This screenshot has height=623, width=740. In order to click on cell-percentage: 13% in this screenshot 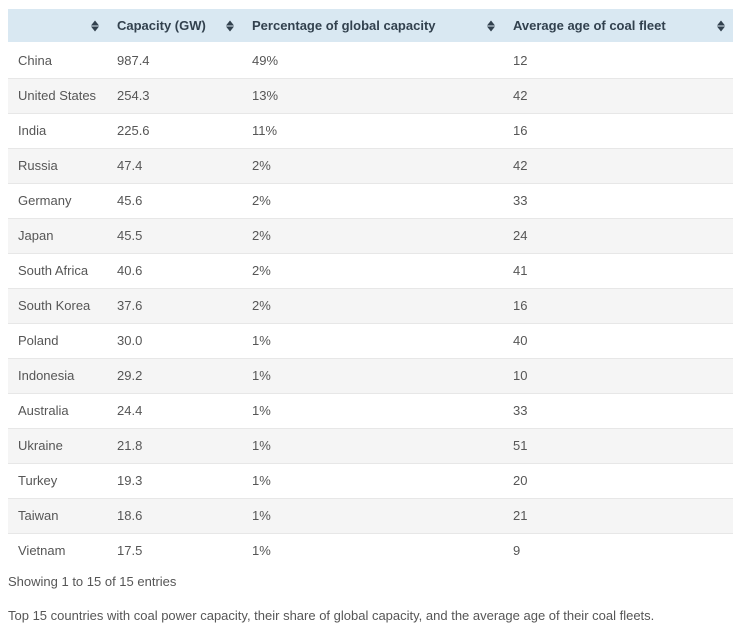, I will do `click(372, 96)`.